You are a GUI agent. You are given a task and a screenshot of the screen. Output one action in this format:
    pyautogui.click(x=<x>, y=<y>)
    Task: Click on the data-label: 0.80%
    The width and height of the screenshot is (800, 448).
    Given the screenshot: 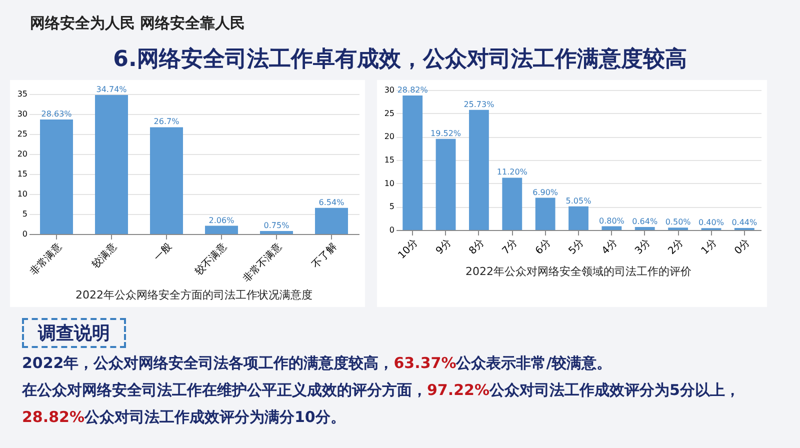 What is the action you would take?
    pyautogui.click(x=611, y=221)
    